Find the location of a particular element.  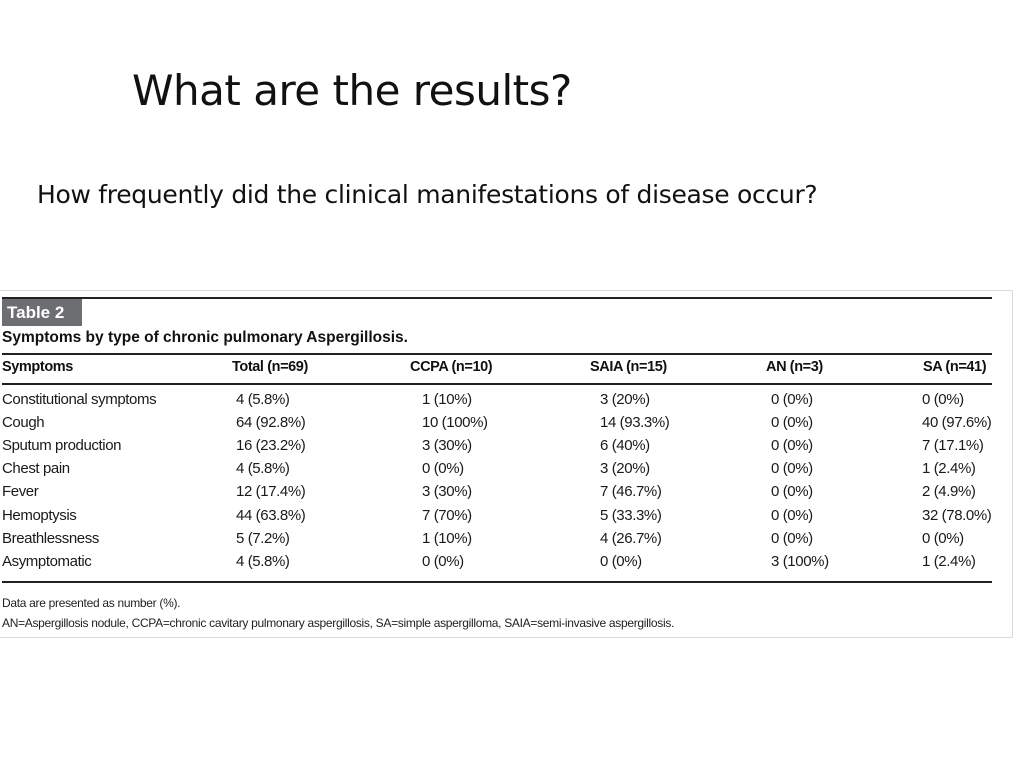

header-bottom-rule is located at coordinates (497, 384).